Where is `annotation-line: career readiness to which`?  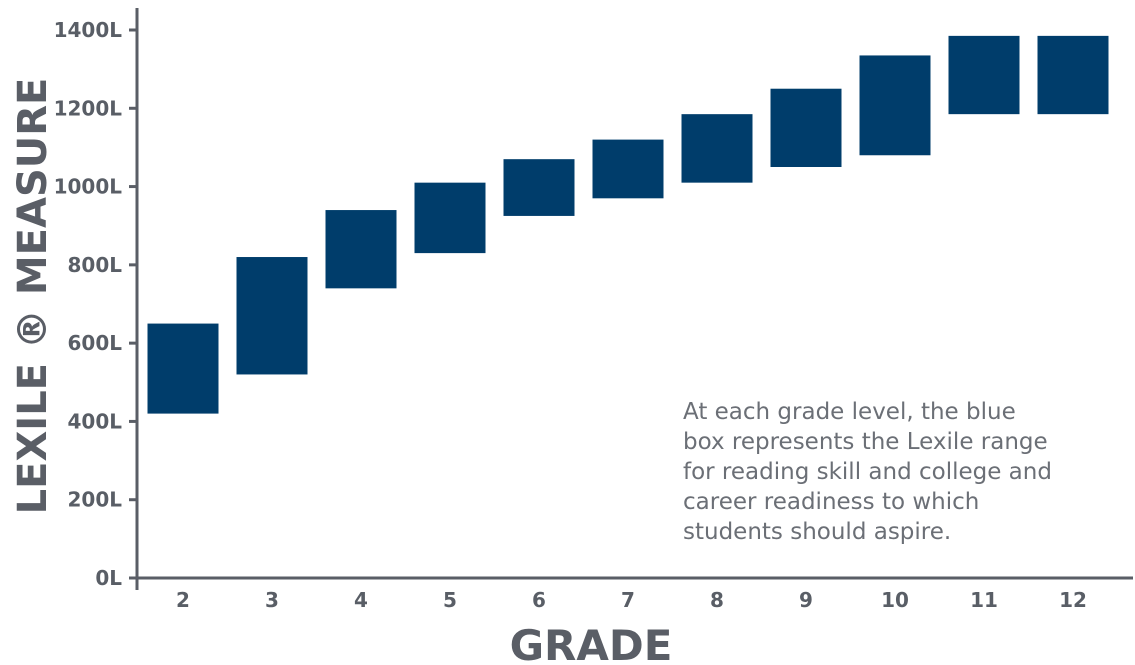
annotation-line: career readiness to which is located at coordinates (831, 502).